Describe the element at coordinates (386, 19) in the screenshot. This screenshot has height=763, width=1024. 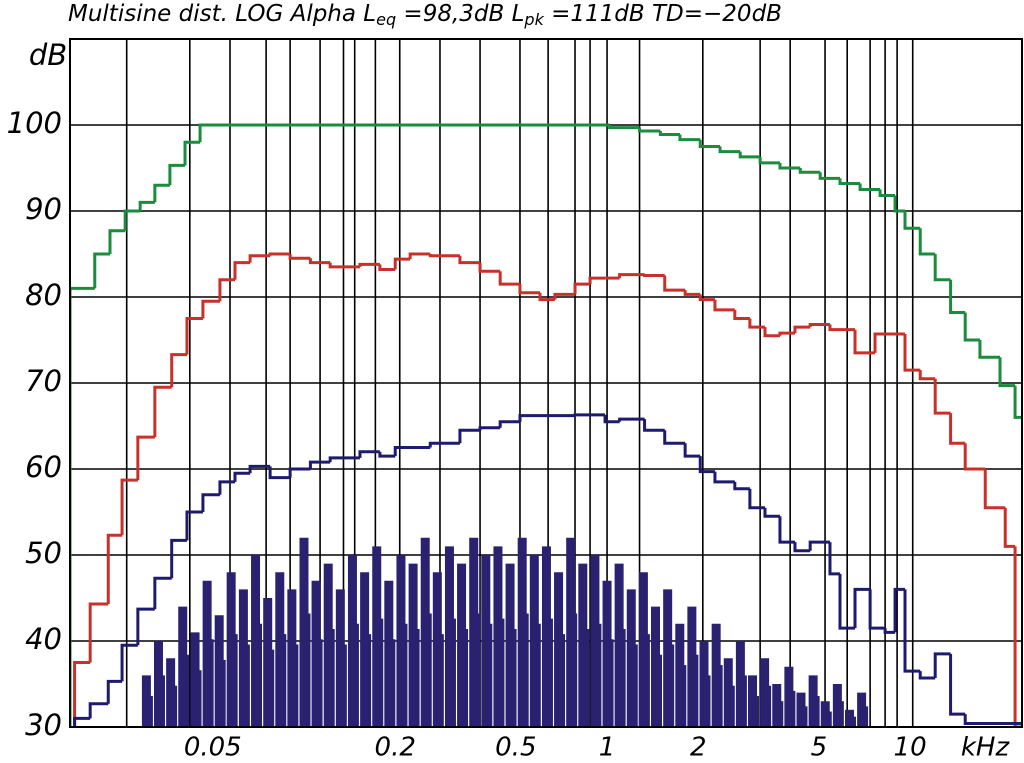
I see `title-subscript: eq` at that location.